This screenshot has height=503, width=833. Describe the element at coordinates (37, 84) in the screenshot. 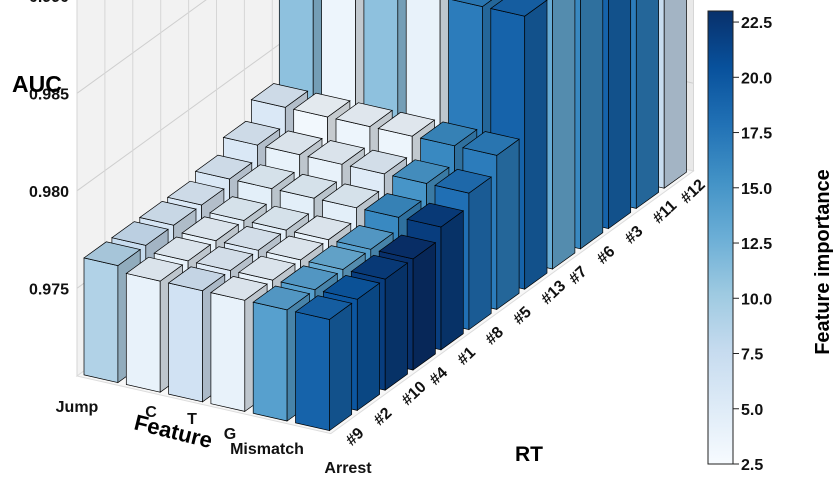

I see `z-axis-title: AUC` at that location.